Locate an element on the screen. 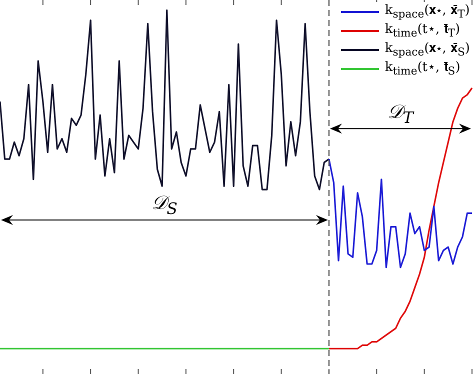 Image resolution: width=474 pixels, height=374 pixels. legend-label: k$_{space}$(𝐱⋆, 𝐱̄$_{S}$) is located at coordinates (427, 49).